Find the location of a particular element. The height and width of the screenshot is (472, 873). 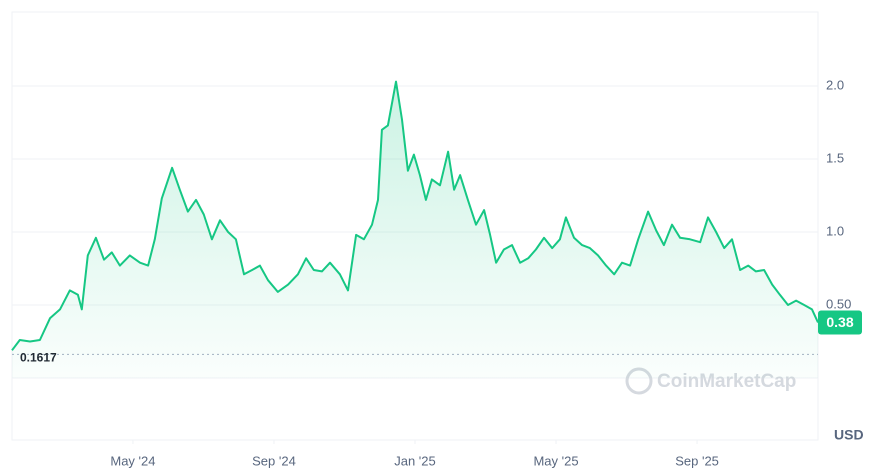

y-tick-label: 2.0 is located at coordinates (835, 84).